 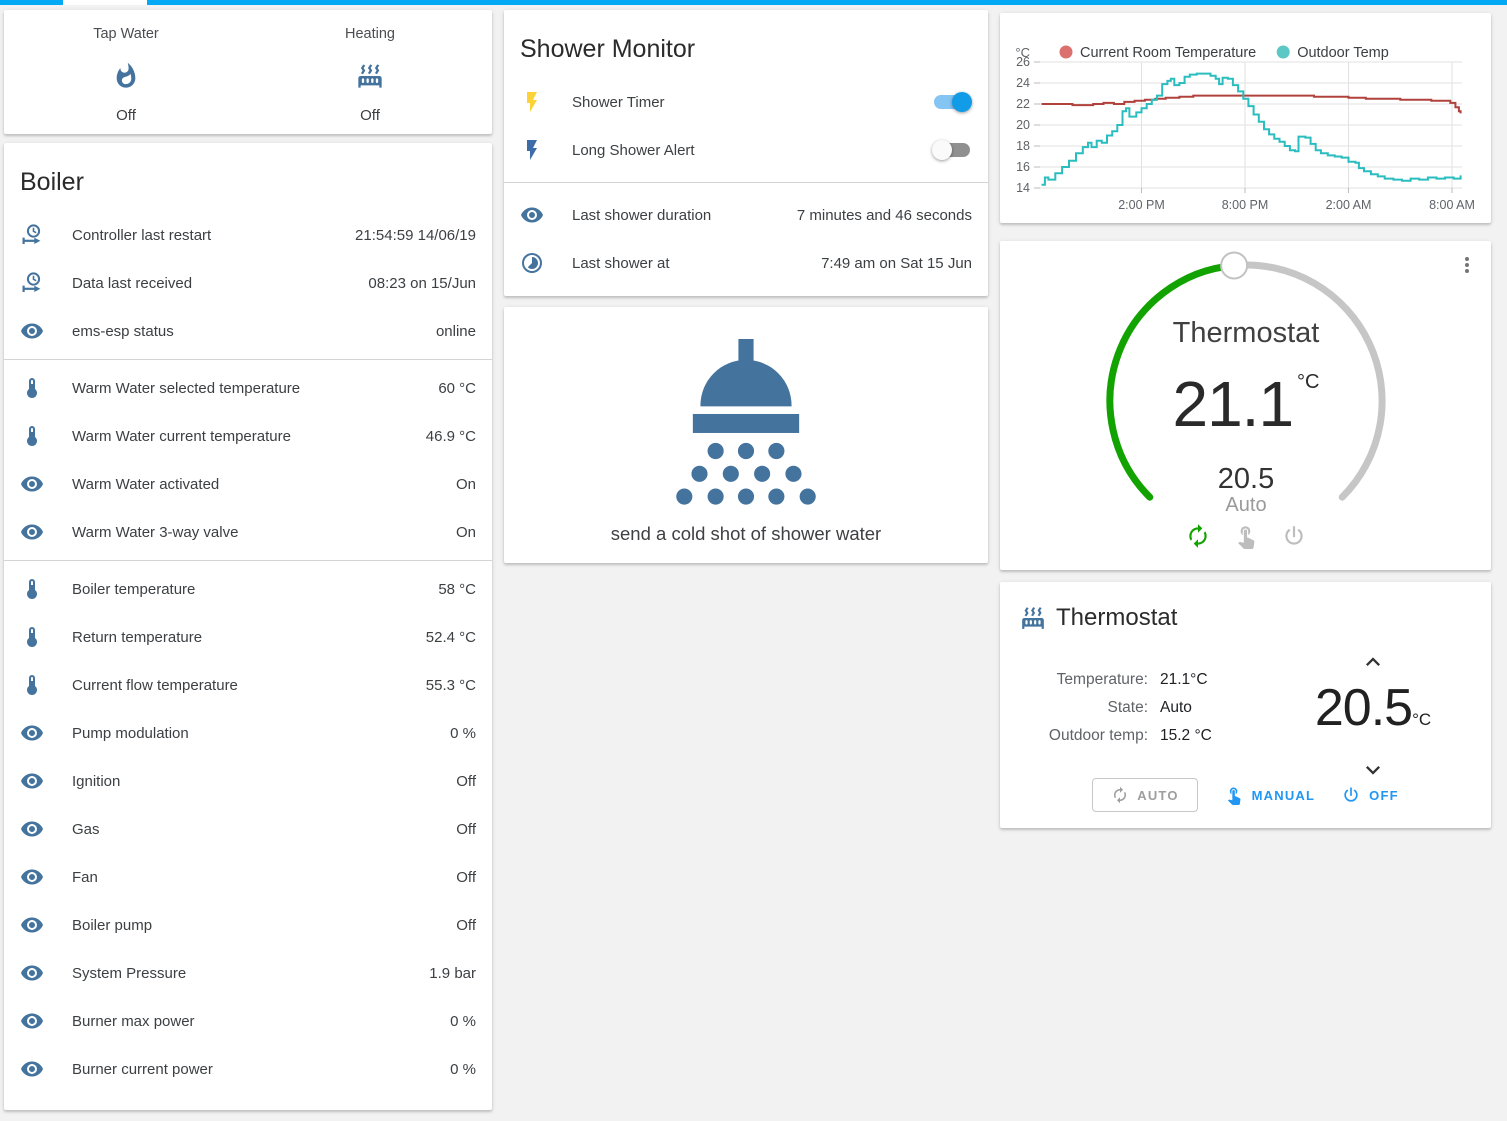 I want to click on shower-row-last-shower-at: Last shower at 7:49 am on Sat 15 Jun, so click(x=746, y=263).